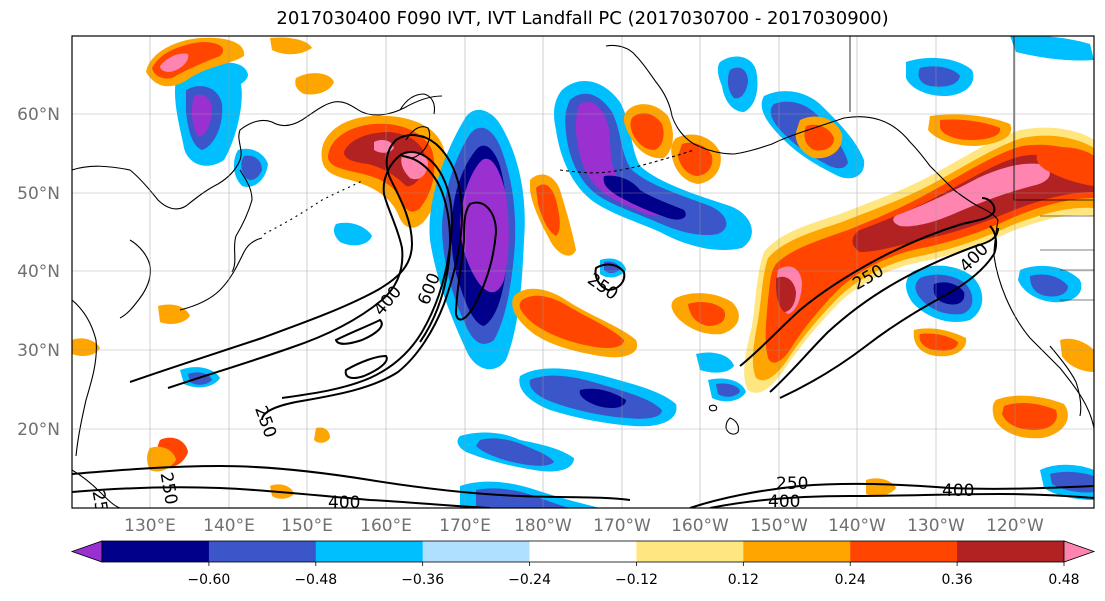 This screenshot has width=1105, height=601. I want to click on contour-250-south, so click(351, 482).